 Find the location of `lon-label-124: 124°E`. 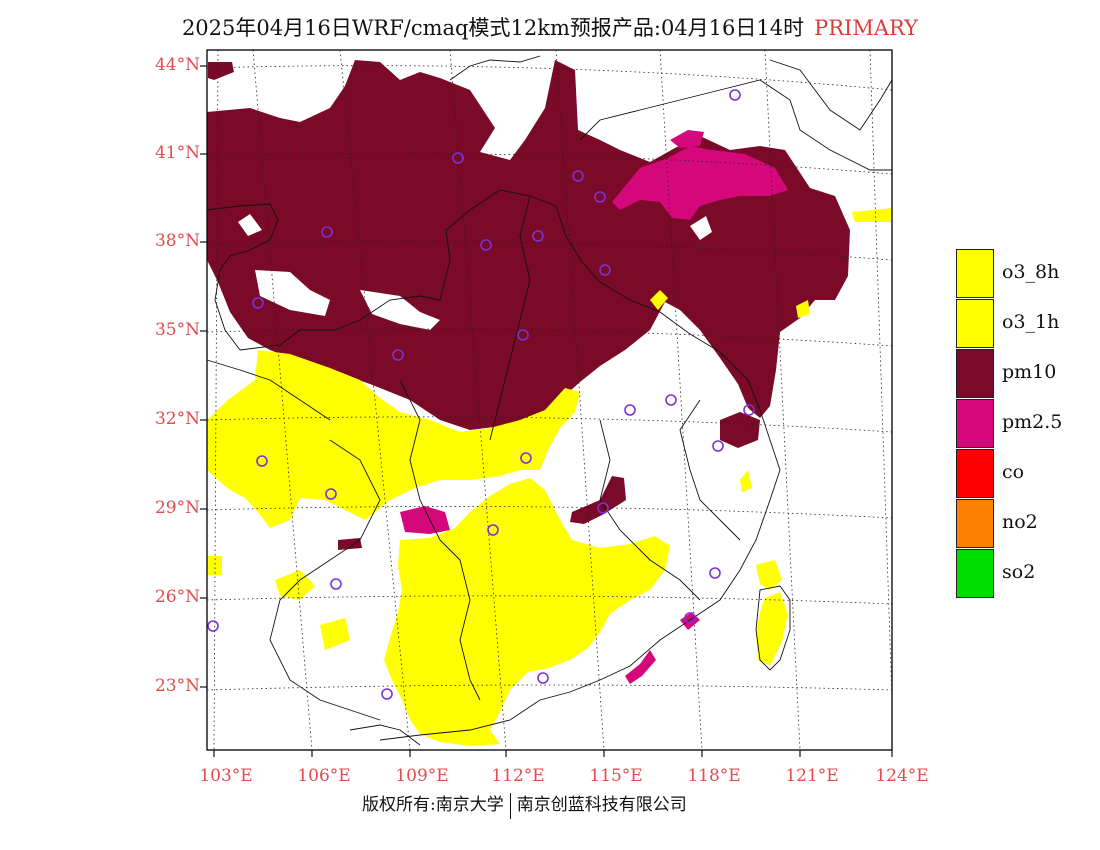

lon-label-124: 124°E is located at coordinates (902, 776).